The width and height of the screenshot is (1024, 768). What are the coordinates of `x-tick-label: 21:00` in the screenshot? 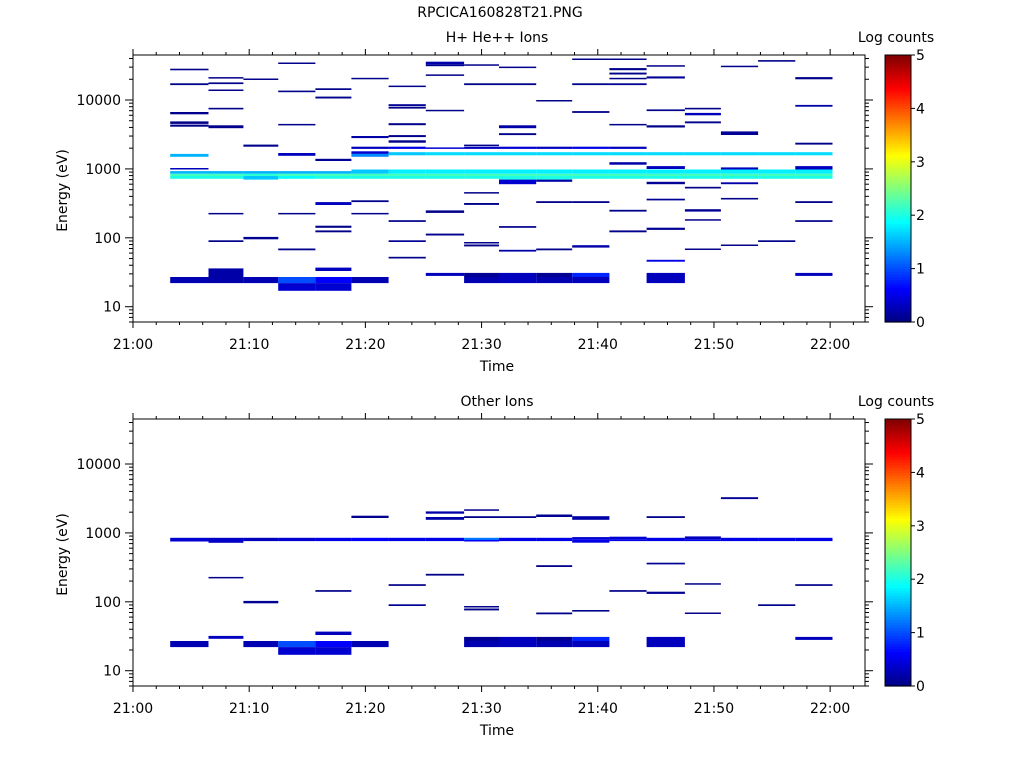 It's located at (133, 345).